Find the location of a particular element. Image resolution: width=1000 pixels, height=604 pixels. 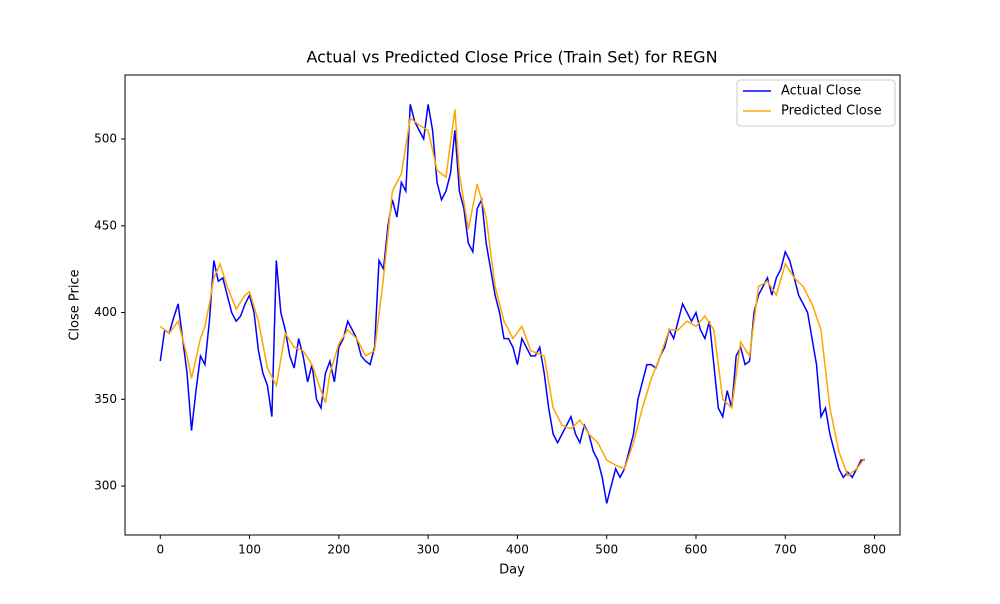

x-tick-label: 300 is located at coordinates (428, 550).